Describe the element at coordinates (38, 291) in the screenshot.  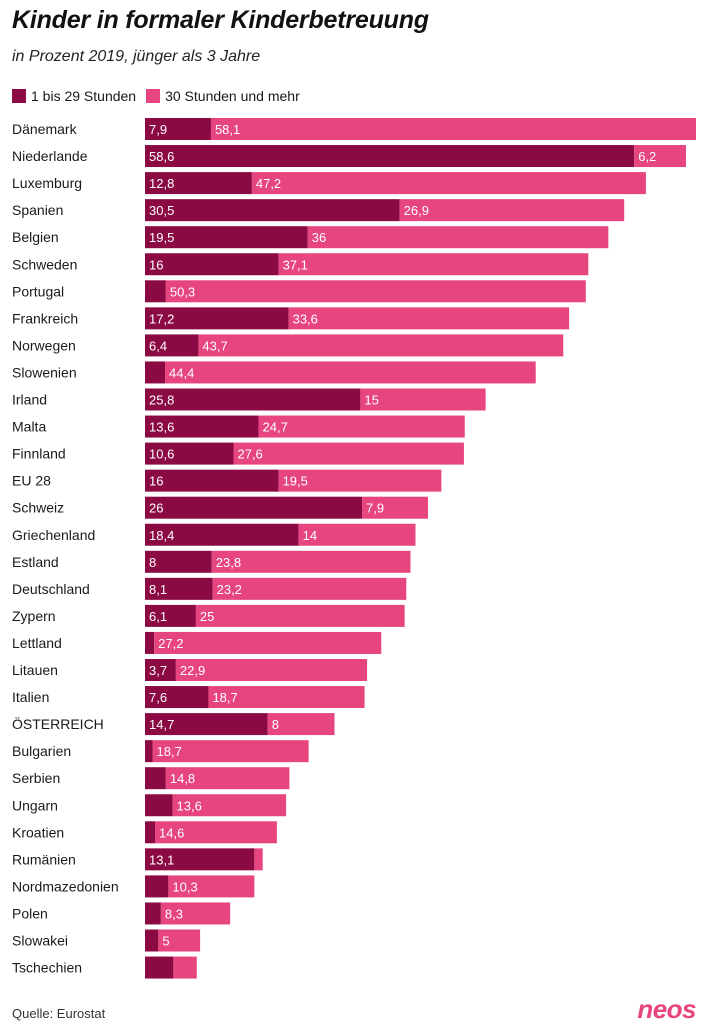
I see `category-label: Portugal` at that location.